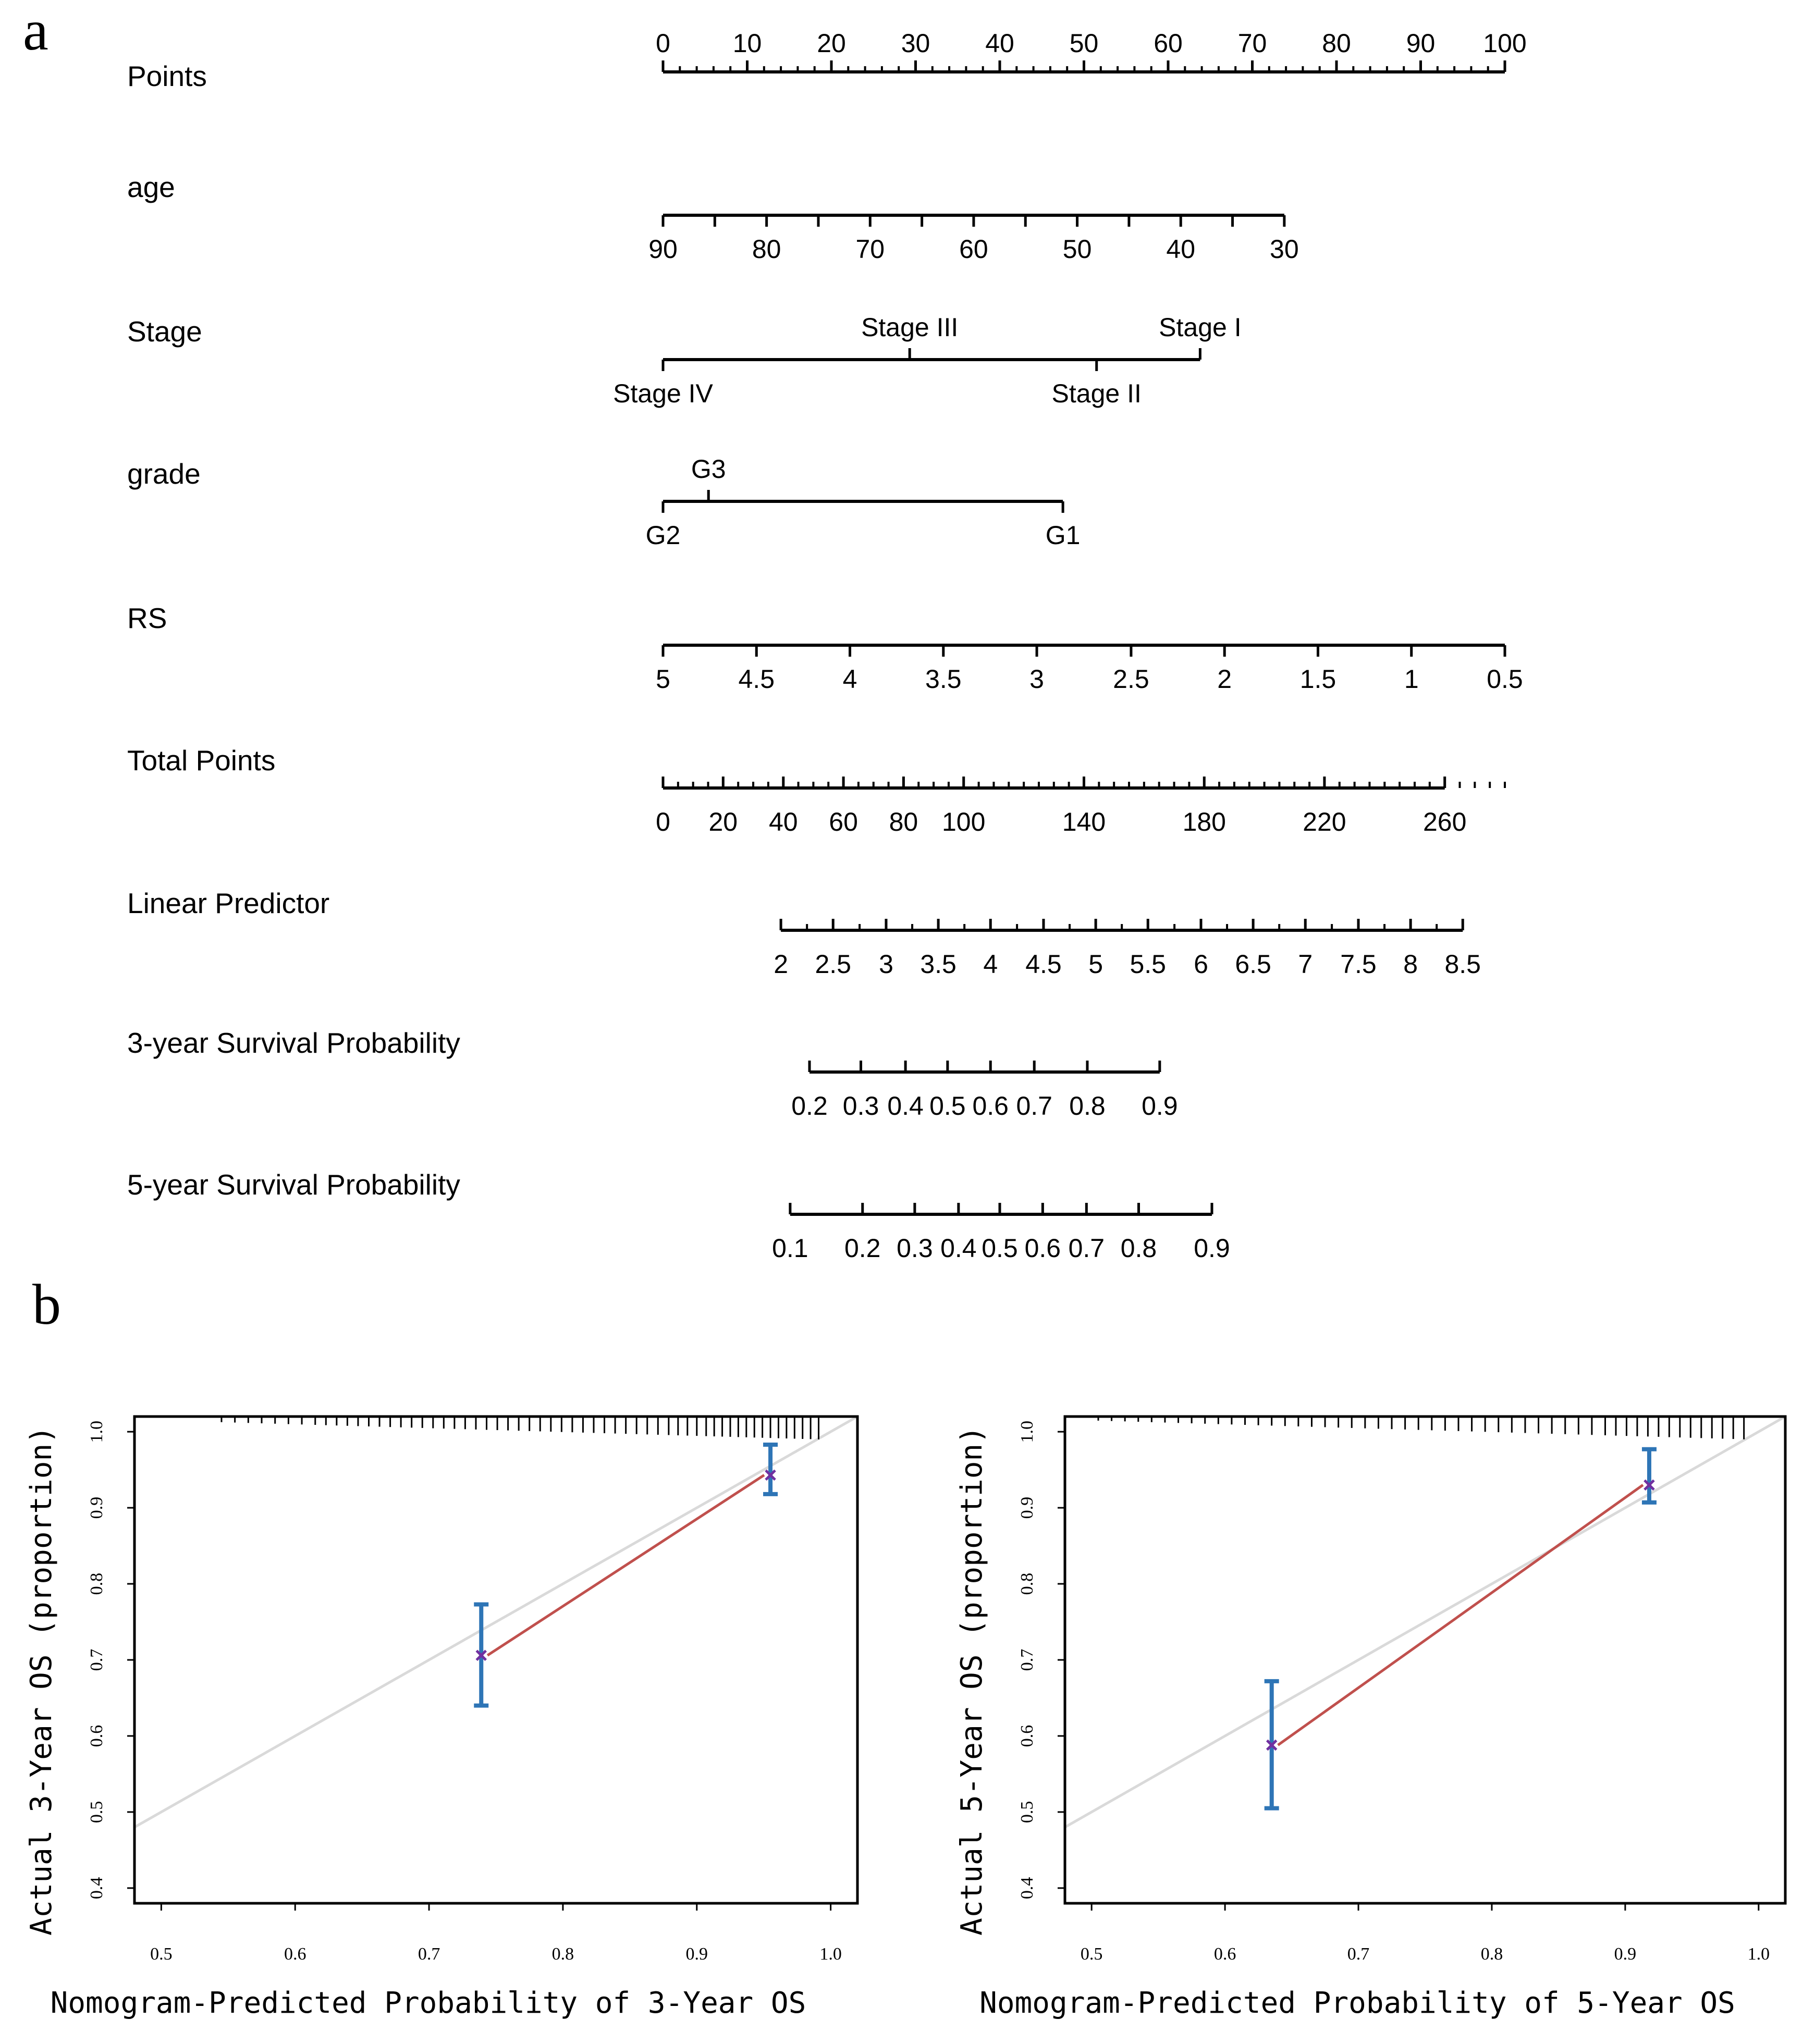  Describe the element at coordinates (165, 331) in the screenshot. I see `nomogram-row-label: Stage` at that location.